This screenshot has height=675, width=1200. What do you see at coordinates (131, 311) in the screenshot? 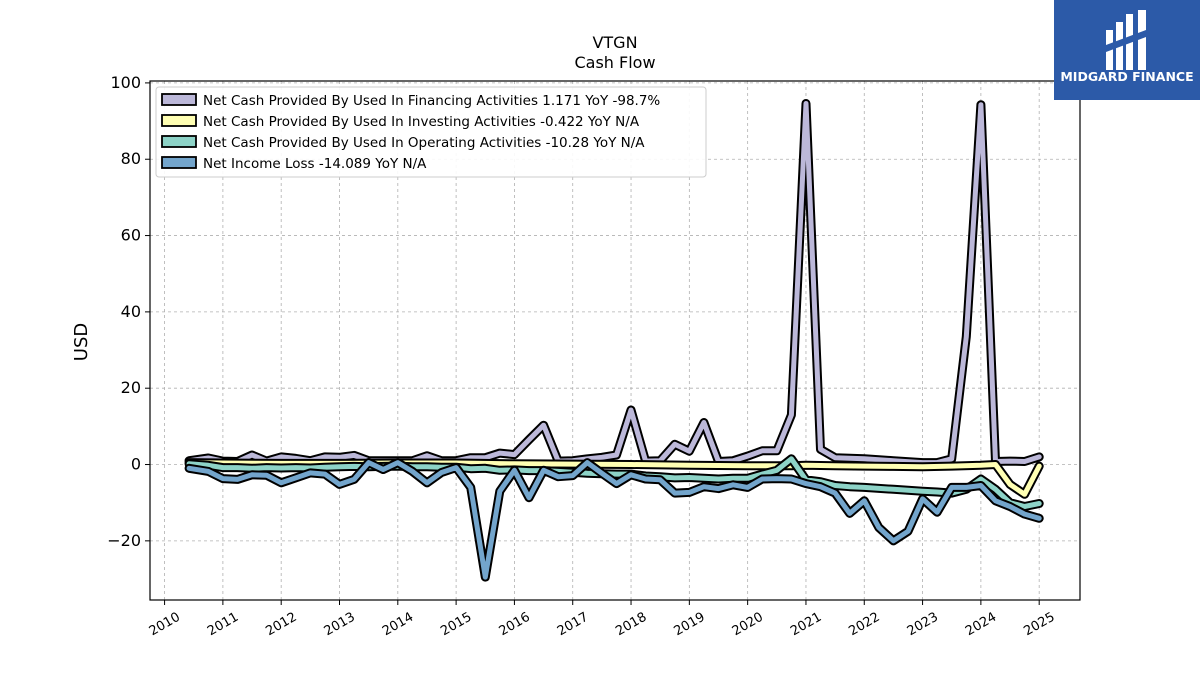
I see `y-tick-label: 40` at bounding box center [131, 311].